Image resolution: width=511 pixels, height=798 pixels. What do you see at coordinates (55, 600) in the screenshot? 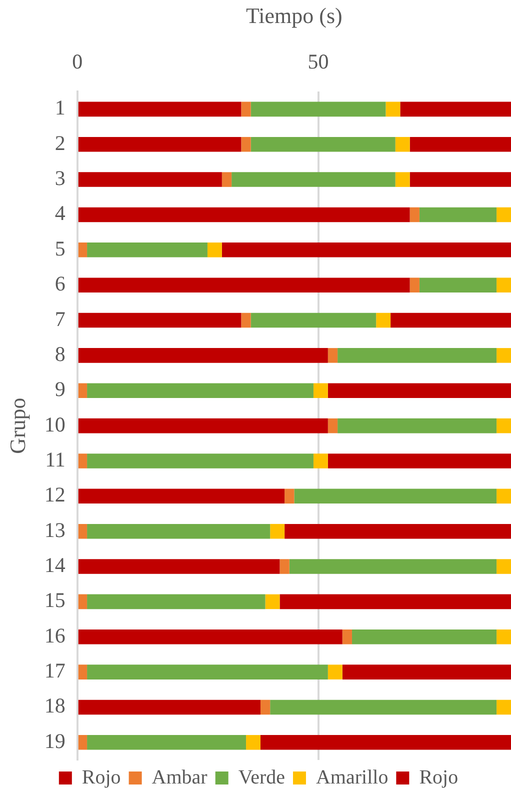
I see `y-tick-label: 15` at bounding box center [55, 600].